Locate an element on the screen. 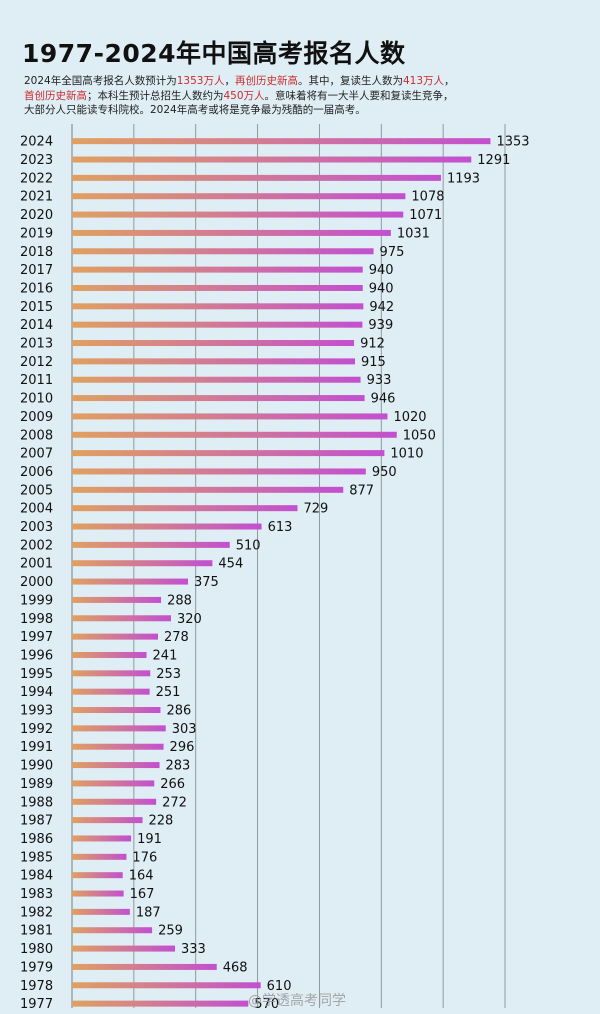  value-label-1999: 288 is located at coordinates (179, 600).